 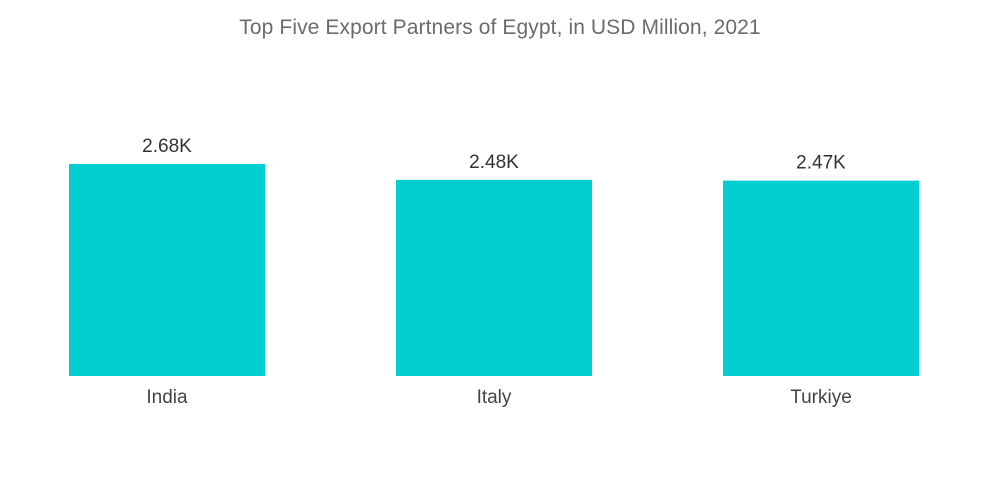 I want to click on value-label-turkiye: 2.47K, so click(x=821, y=163).